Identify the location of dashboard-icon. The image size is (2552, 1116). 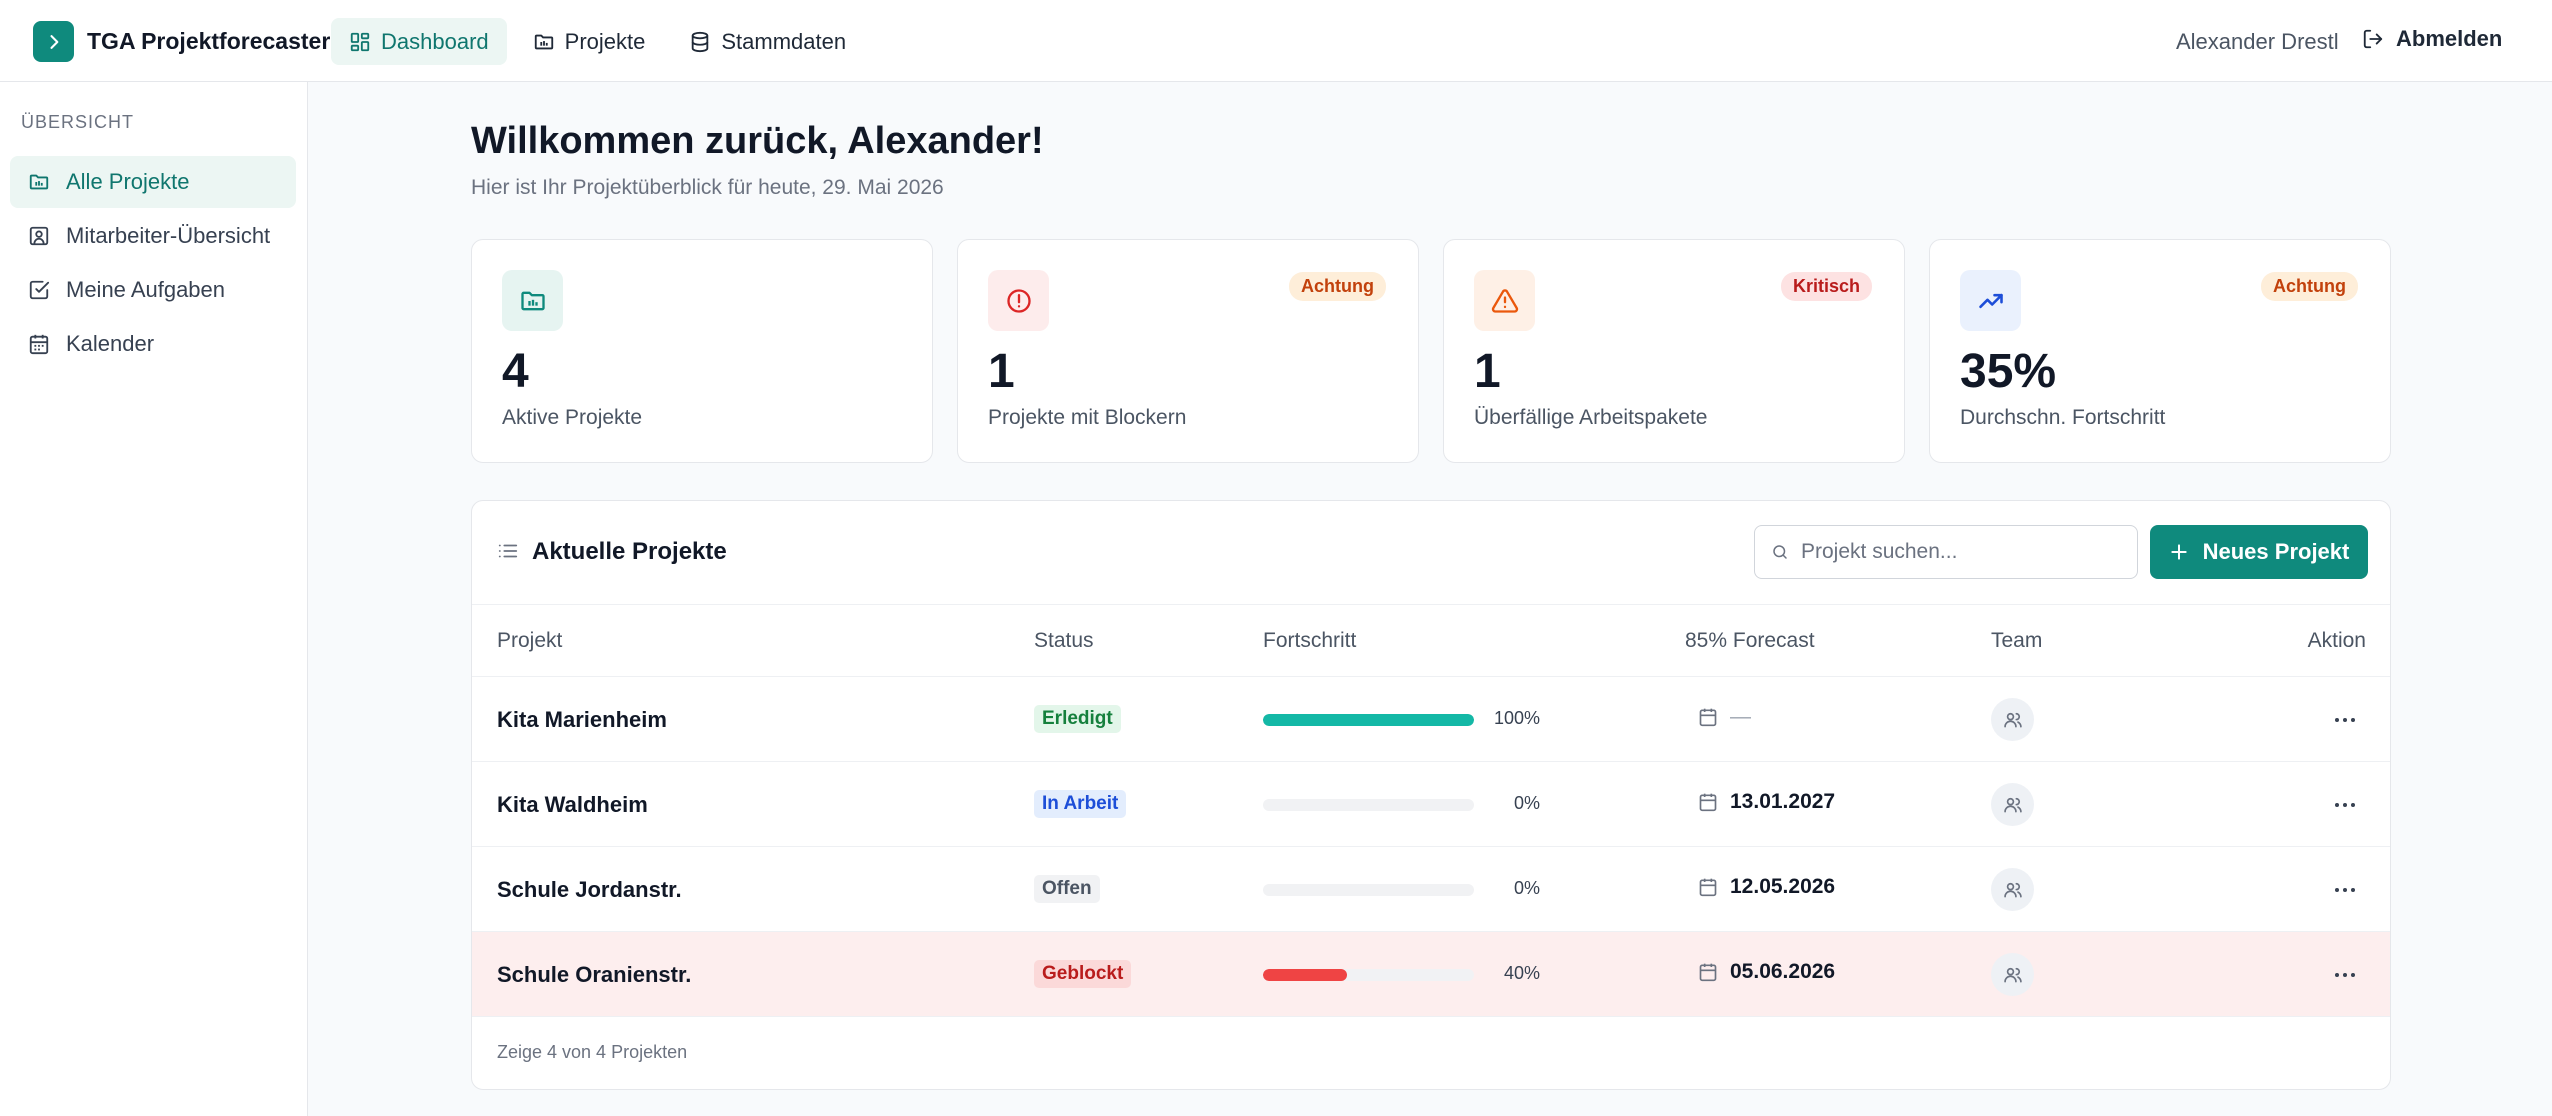
(360, 41).